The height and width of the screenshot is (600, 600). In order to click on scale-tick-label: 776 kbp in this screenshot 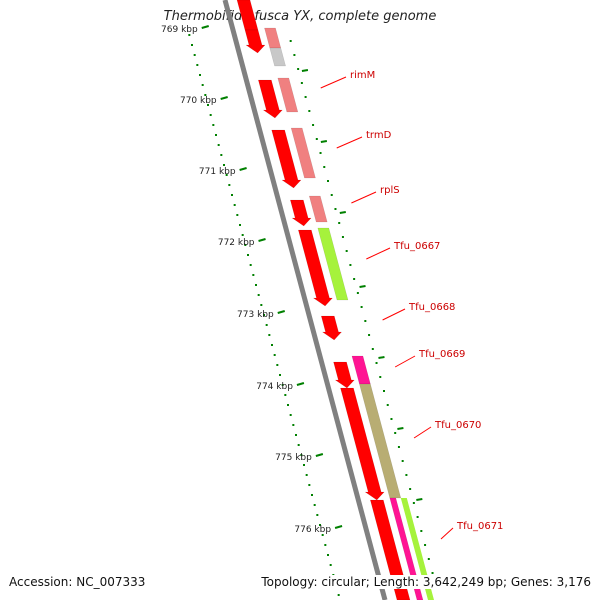, I will do `click(312, 530)`.